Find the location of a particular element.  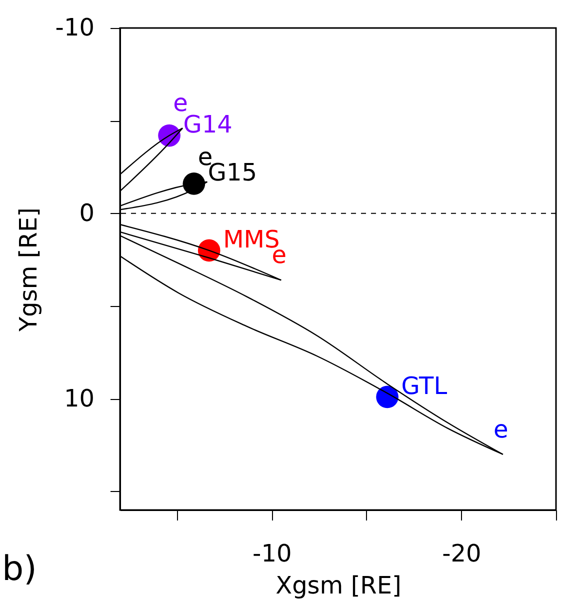

text: b) is located at coordinates (19, 569).